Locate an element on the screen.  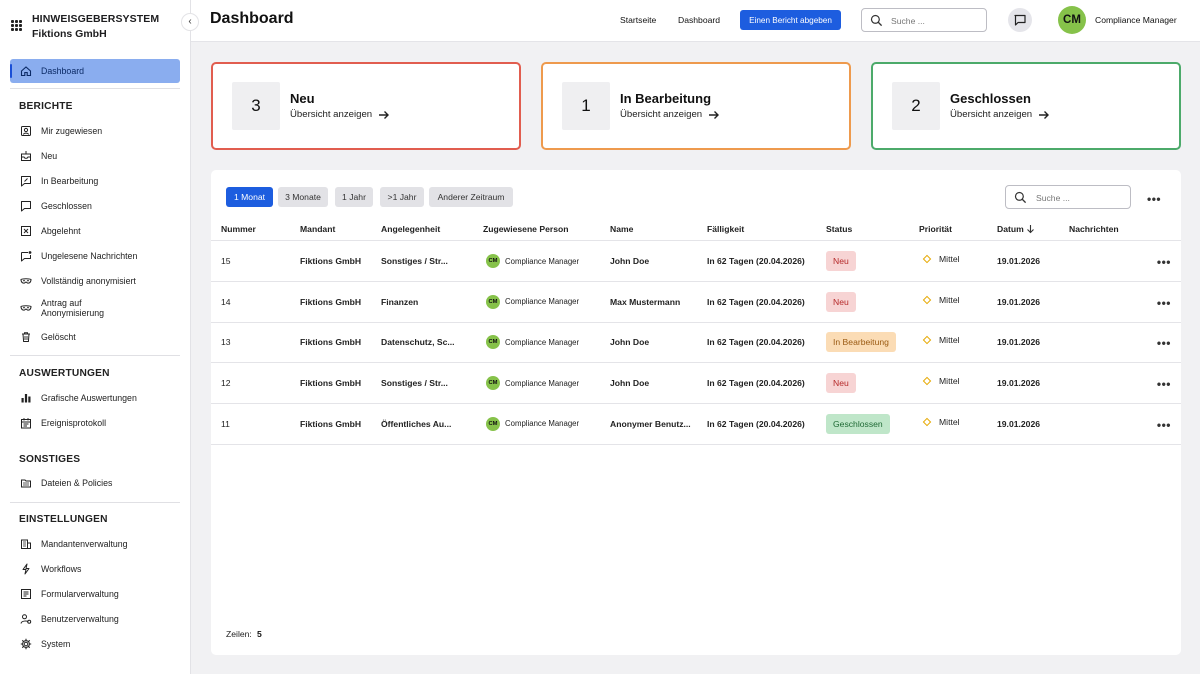
sidebar-item-neu: Neu is located at coordinates (95, 156).